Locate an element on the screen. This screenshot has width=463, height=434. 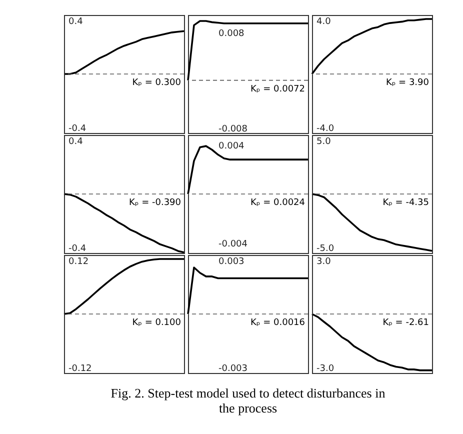
annotation: Kₚ = 0.0024 is located at coordinates (278, 203).